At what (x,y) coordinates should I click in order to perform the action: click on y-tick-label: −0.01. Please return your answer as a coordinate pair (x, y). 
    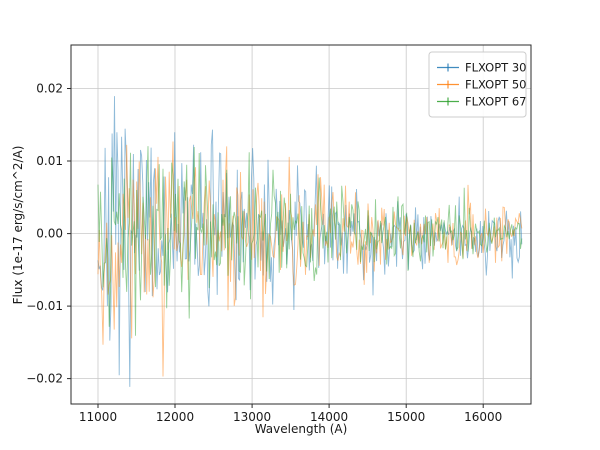
    Looking at the image, I should click on (44, 306).